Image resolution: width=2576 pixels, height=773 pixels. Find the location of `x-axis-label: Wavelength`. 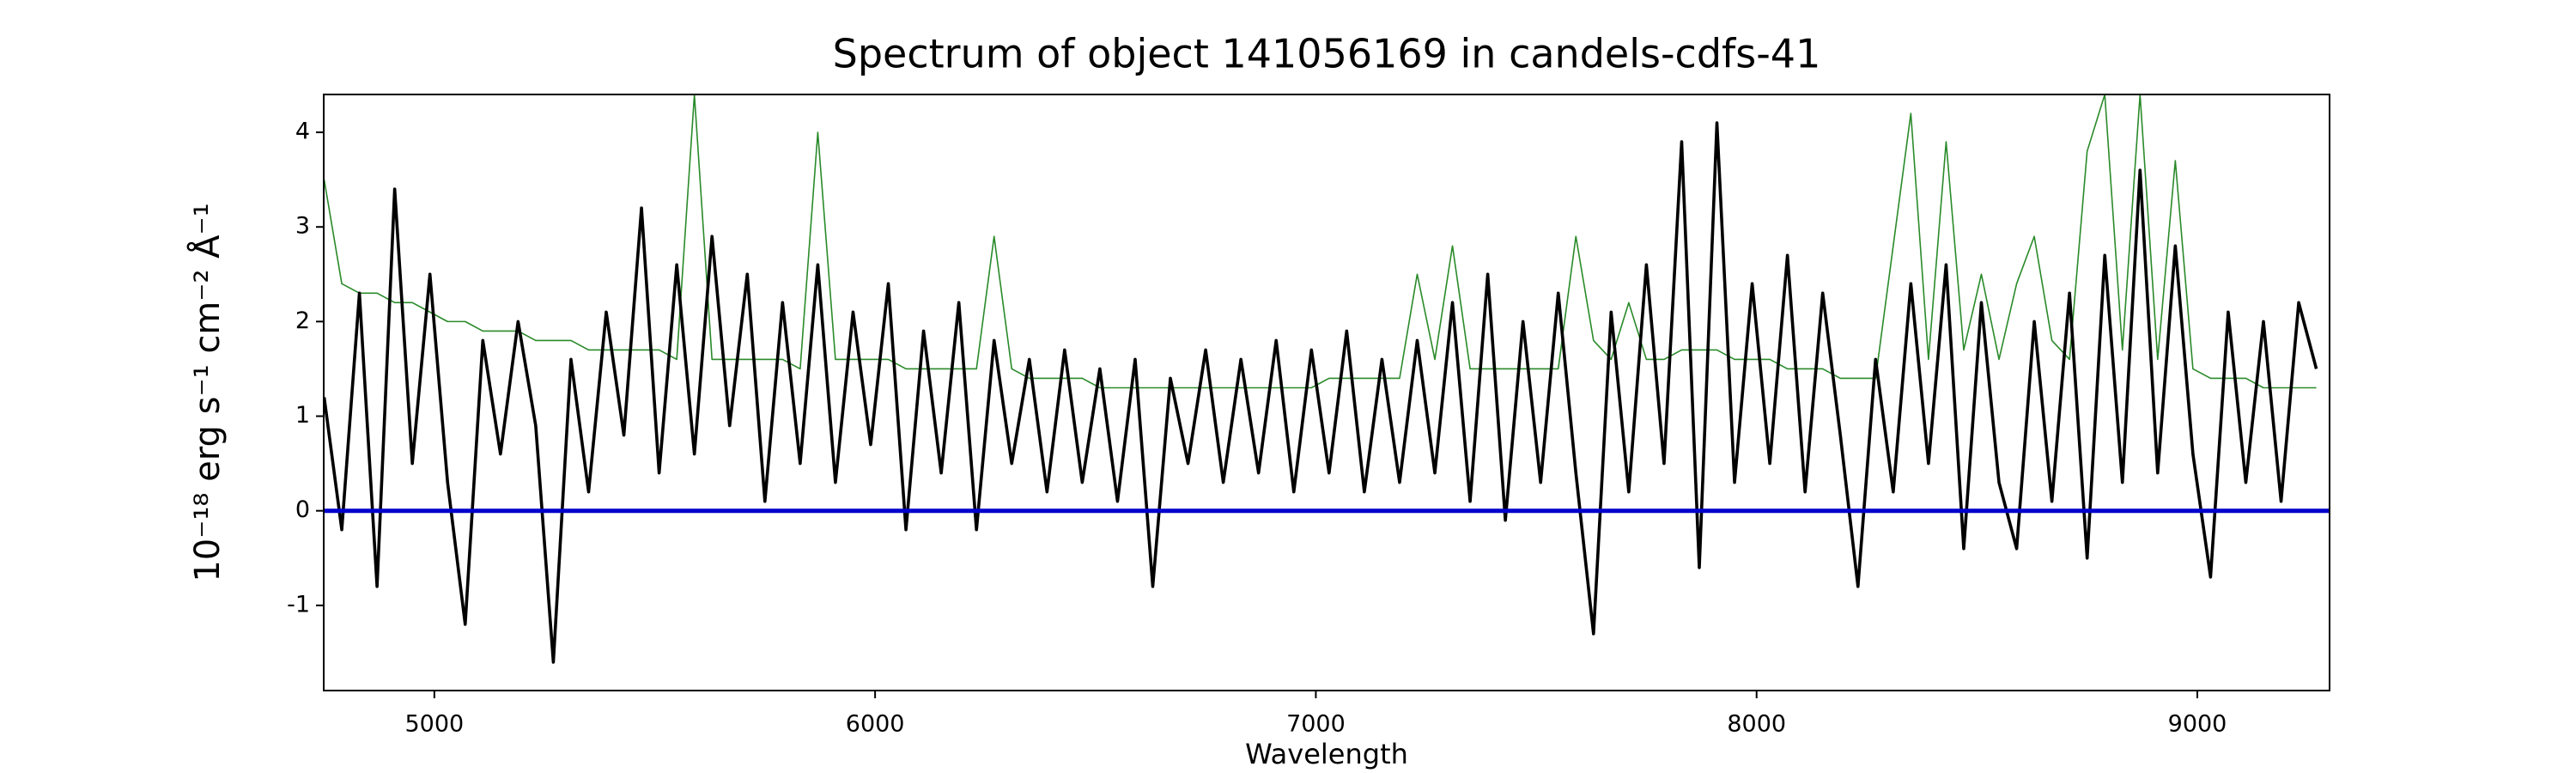

x-axis-label: Wavelength is located at coordinates (1327, 754).